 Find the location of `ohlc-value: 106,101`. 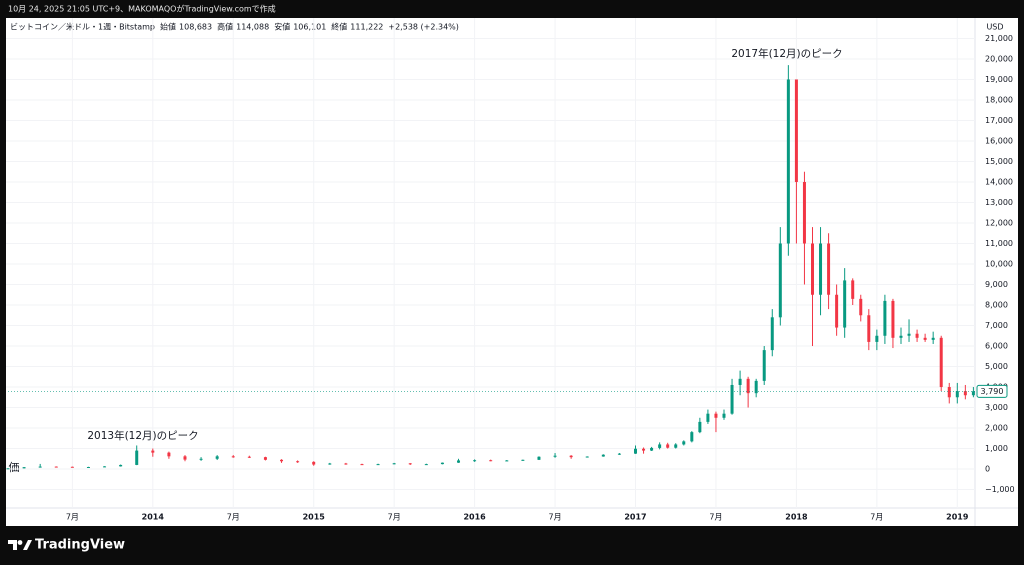

ohlc-value: 106,101 is located at coordinates (309, 27).